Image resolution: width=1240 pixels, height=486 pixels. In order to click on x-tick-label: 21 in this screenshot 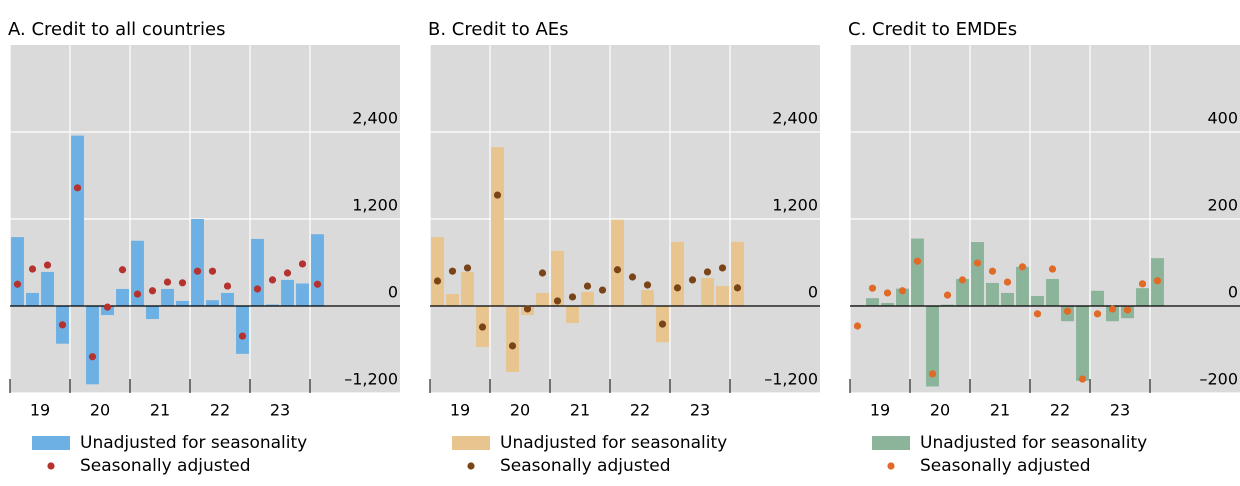, I will do `click(580, 410)`.